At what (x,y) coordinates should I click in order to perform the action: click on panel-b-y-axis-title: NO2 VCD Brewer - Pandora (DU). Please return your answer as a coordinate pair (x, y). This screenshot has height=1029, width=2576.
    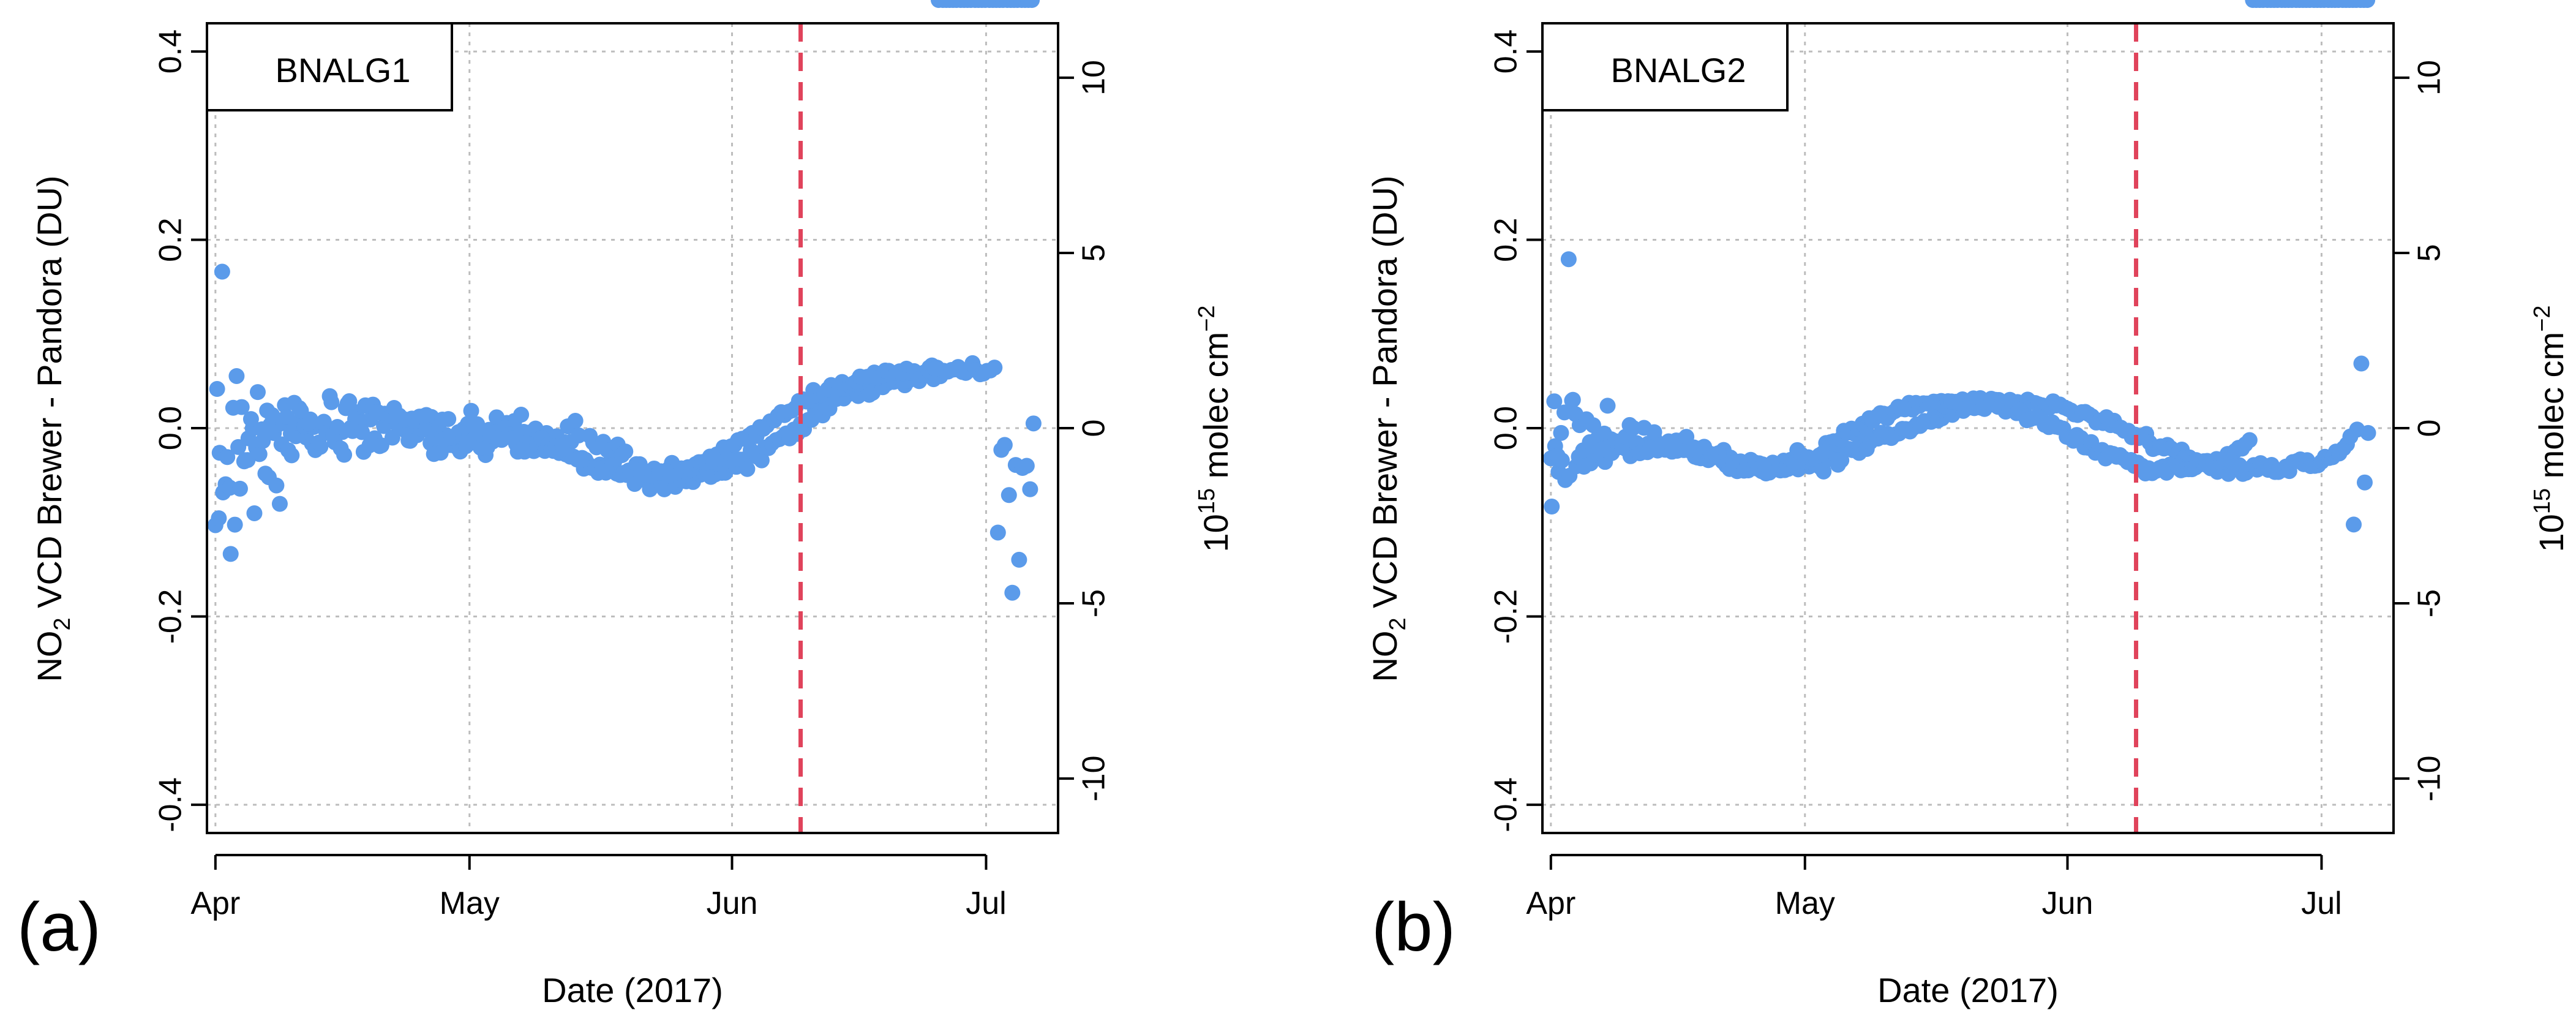
    Looking at the image, I should click on (1388, 428).